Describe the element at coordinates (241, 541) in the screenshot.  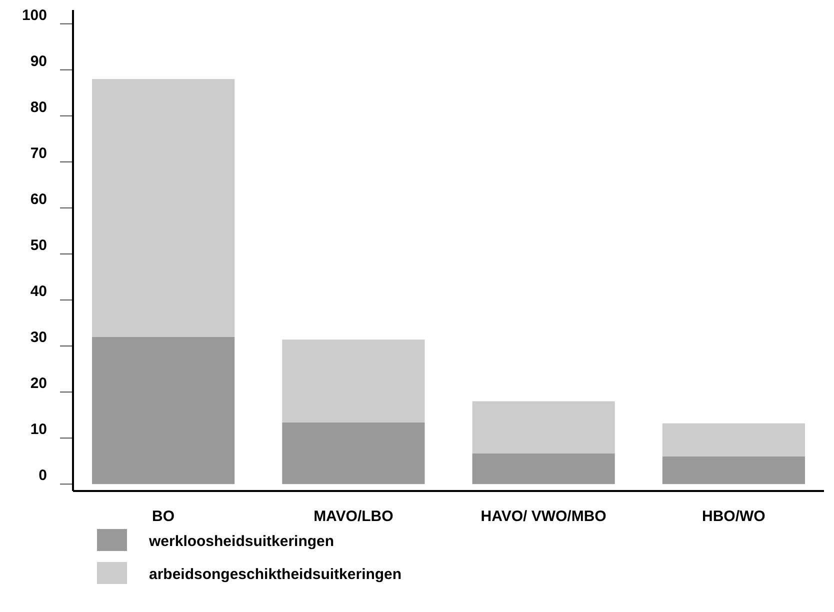
I see `legend-label: werkloosheidsuitkeringen` at that location.